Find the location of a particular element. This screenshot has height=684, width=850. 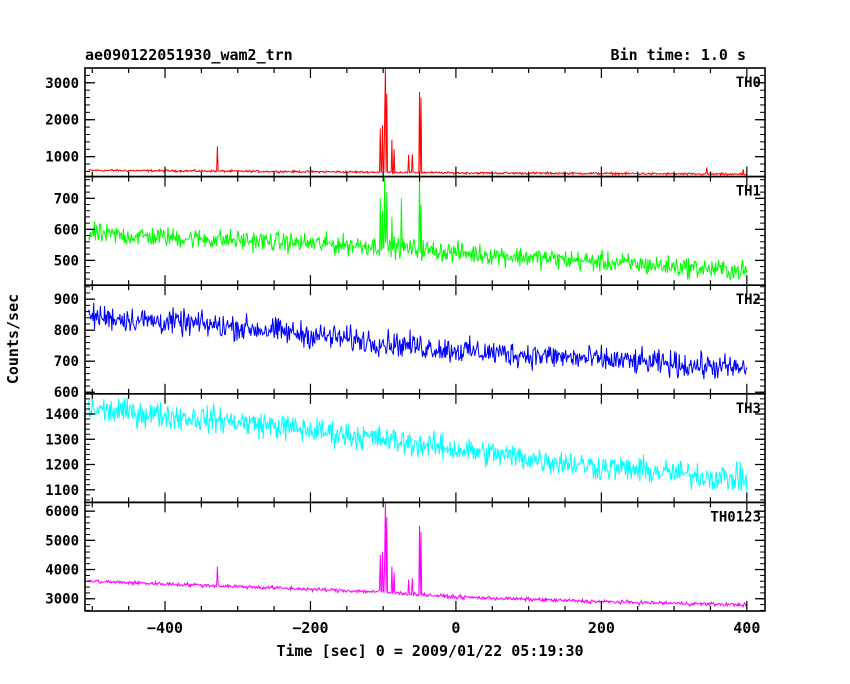

panel-frame-th0123 is located at coordinates (425, 556).